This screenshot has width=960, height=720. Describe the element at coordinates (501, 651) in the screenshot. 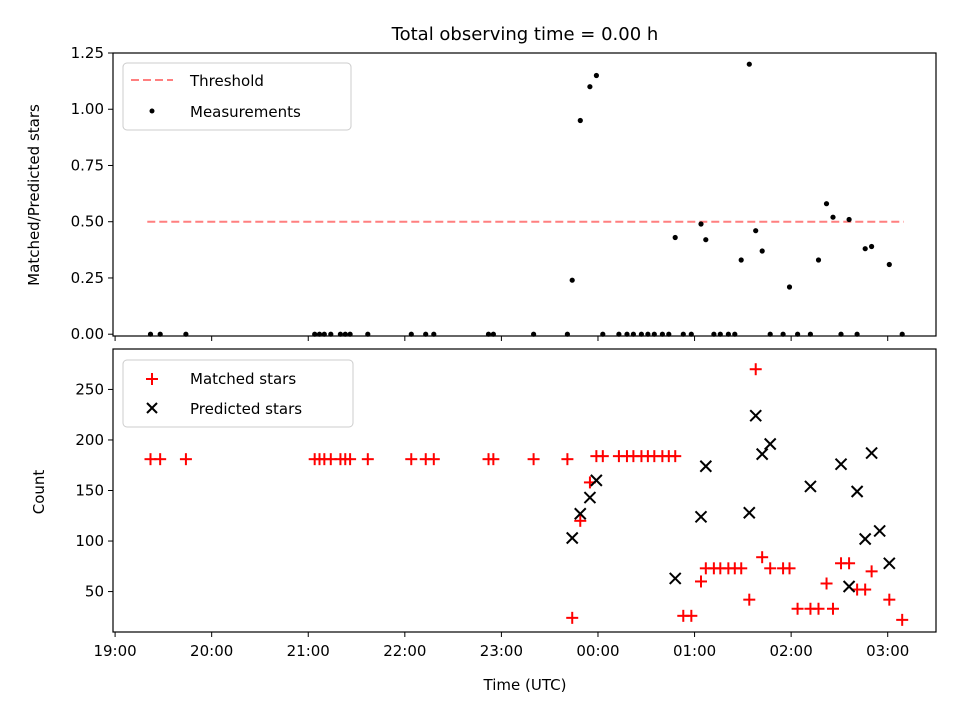

I see `x-tick-label: 23:00` at that location.